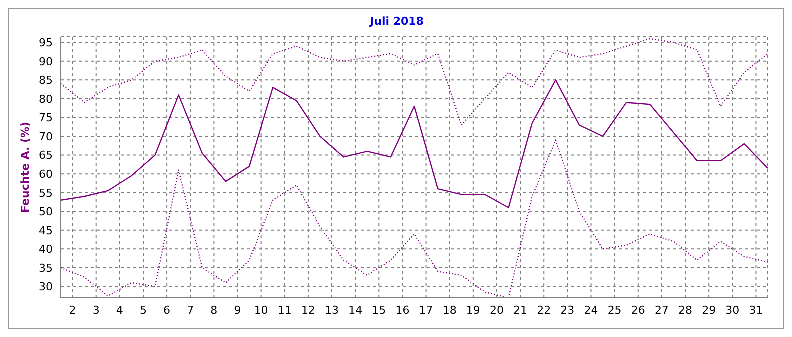 The image size is (792, 337). What do you see at coordinates (661, 310) in the screenshot?
I see `x-tick-label: 27` at bounding box center [661, 310].